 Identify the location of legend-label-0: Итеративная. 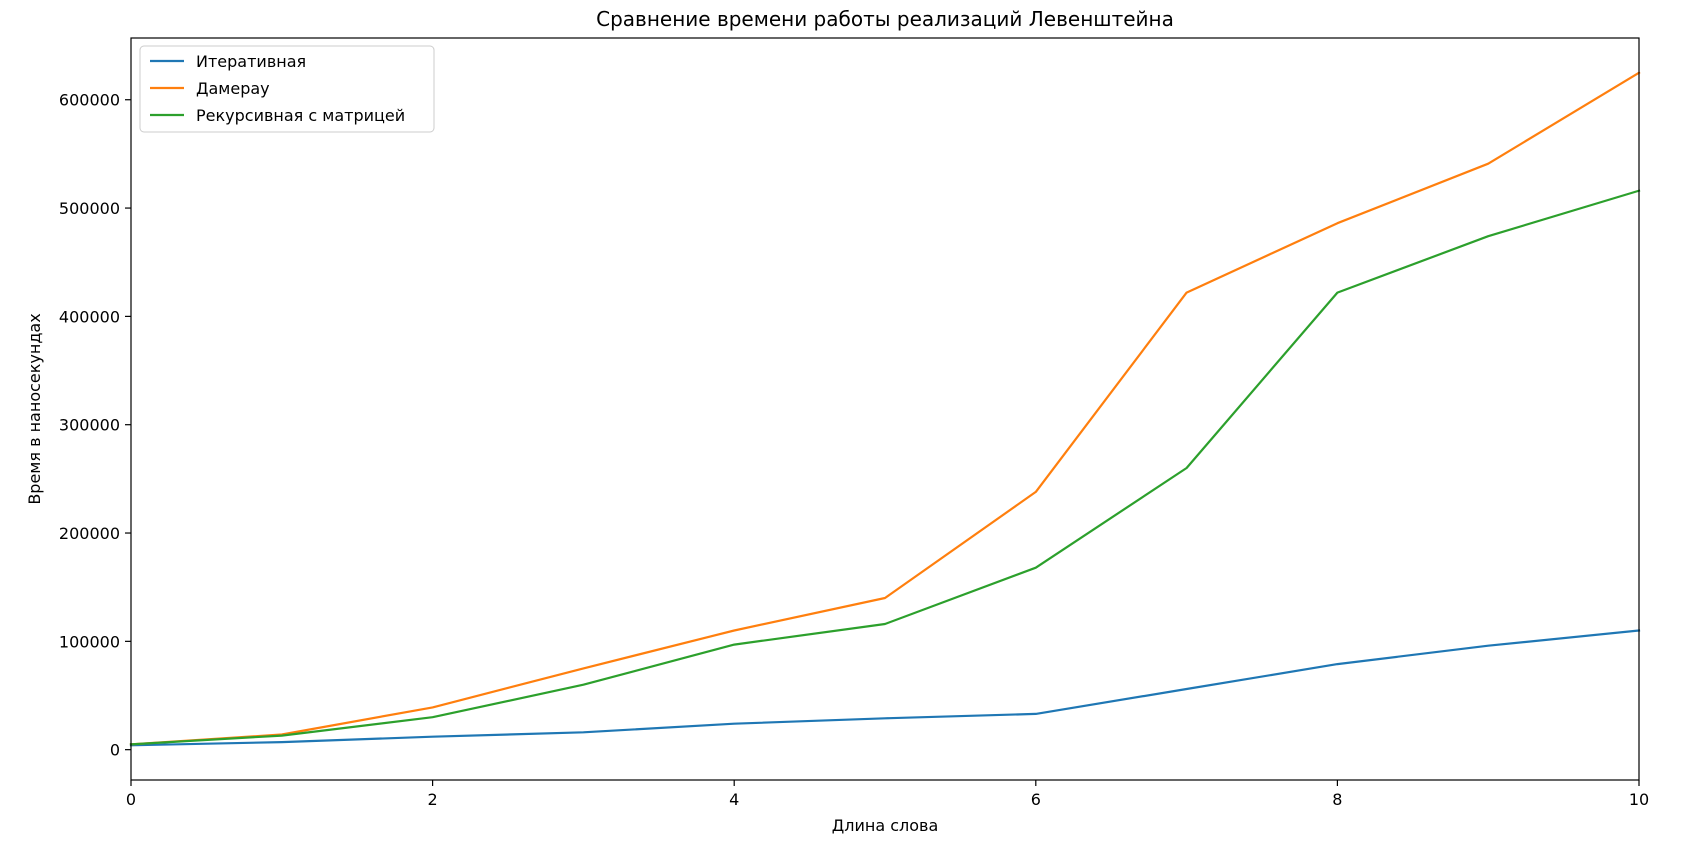
(251, 61).